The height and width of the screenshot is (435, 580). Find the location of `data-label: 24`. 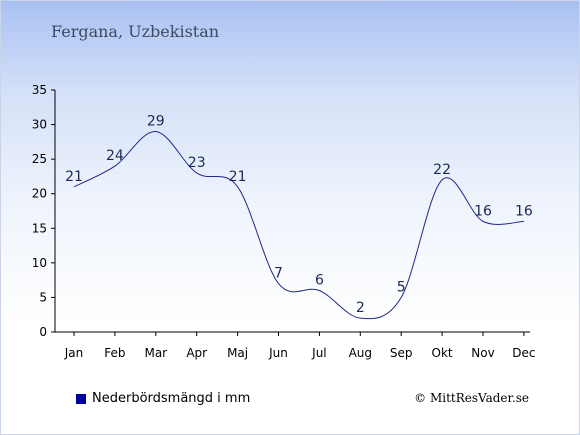

data-label: 24 is located at coordinates (115, 156).